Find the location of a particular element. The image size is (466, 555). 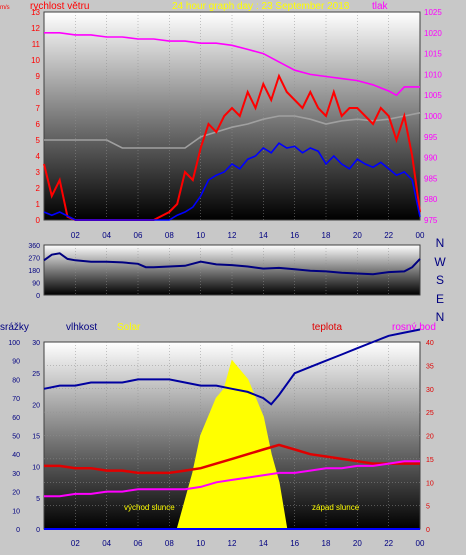

wind-tick-label: 13 is located at coordinates (35, 12).